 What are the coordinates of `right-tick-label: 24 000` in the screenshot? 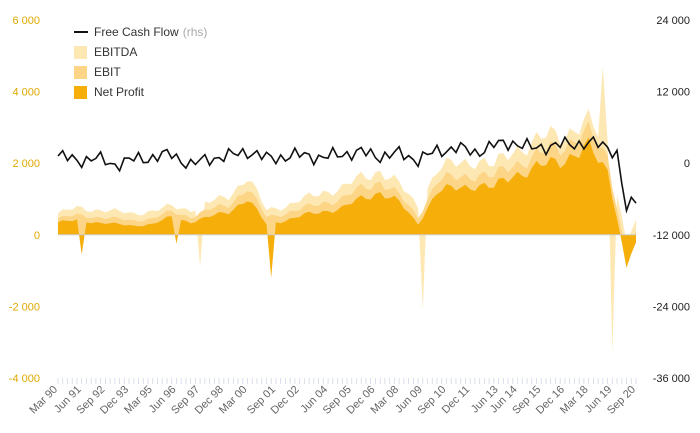 It's located at (673, 21).